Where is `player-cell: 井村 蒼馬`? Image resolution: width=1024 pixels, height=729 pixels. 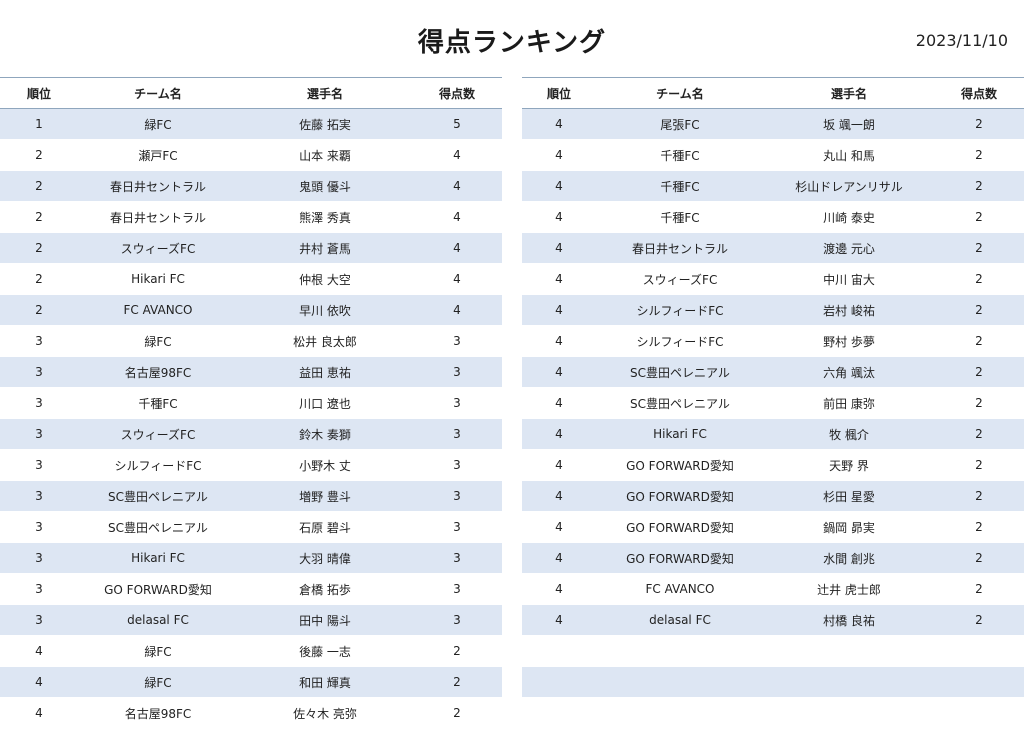 player-cell: 井村 蒼馬 is located at coordinates (325, 248).